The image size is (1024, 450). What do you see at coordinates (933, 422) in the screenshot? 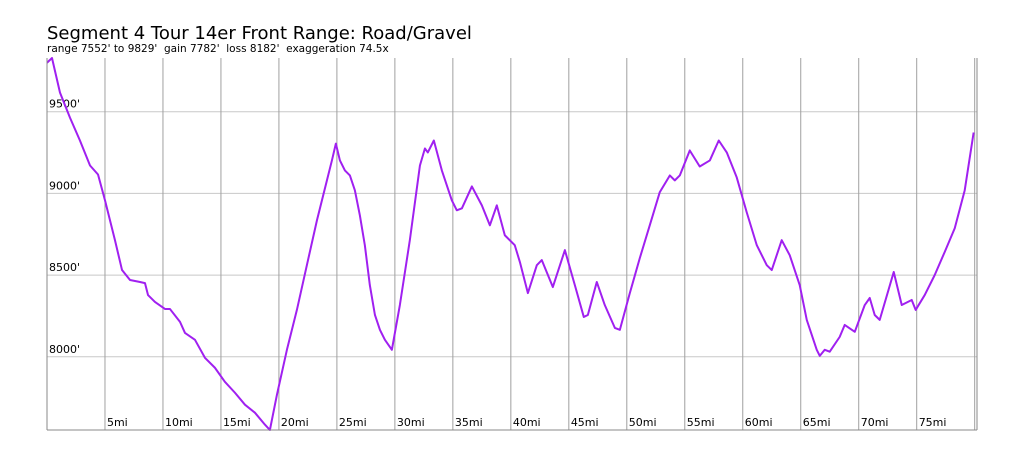
I see `x-tick-label: 75mi` at bounding box center [933, 422].